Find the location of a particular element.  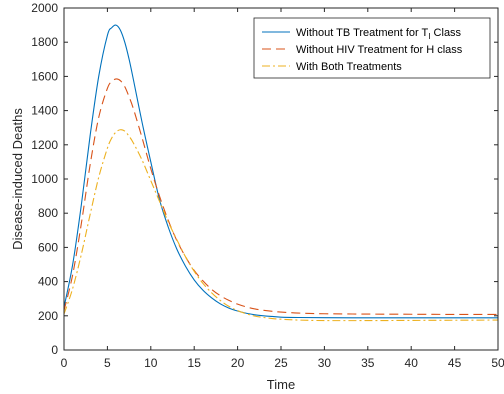

legend-box is located at coordinates (372, 48).